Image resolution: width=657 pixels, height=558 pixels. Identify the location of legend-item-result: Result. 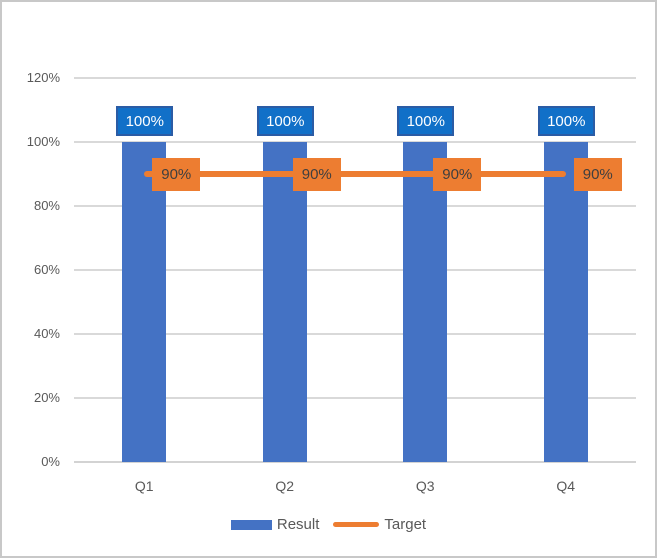
(275, 524).